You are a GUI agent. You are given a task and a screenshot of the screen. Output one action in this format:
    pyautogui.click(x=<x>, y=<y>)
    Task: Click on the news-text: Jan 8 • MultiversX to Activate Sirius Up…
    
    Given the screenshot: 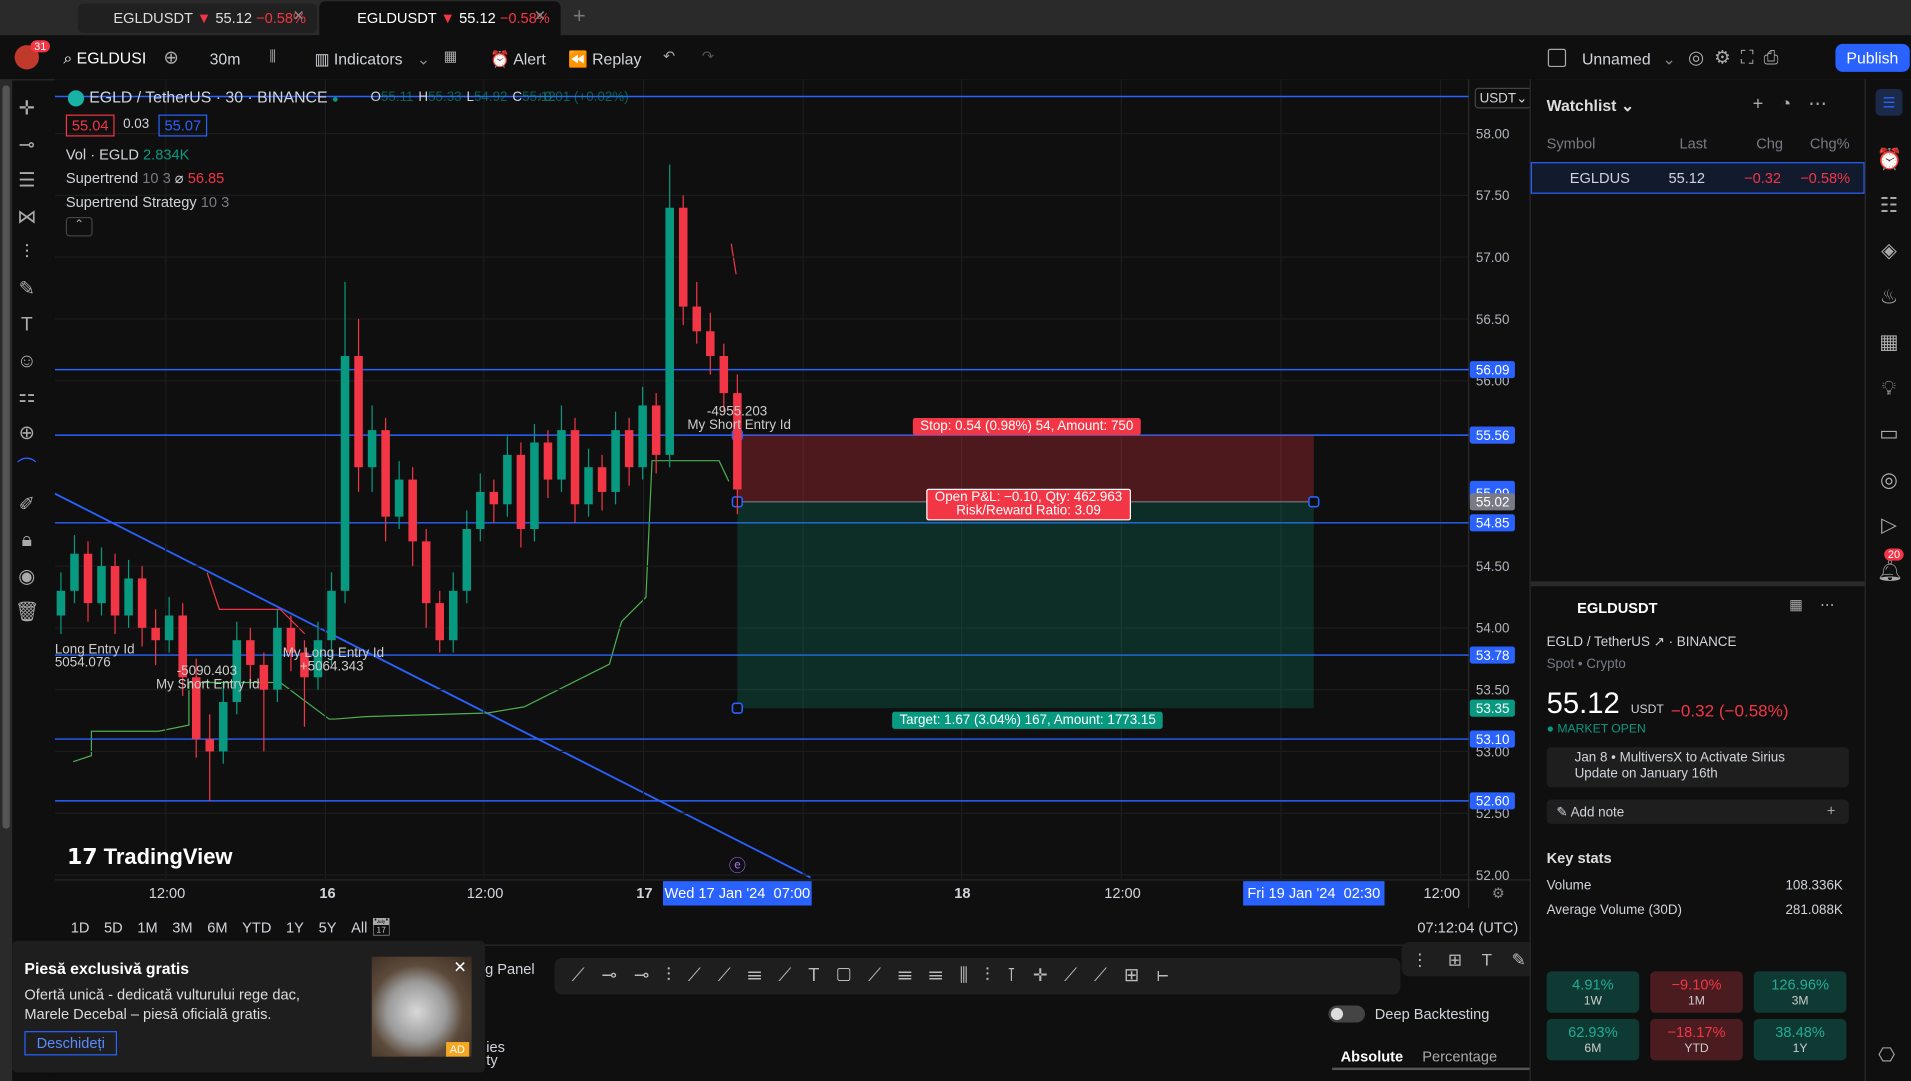 What is the action you would take?
    pyautogui.click(x=1679, y=766)
    